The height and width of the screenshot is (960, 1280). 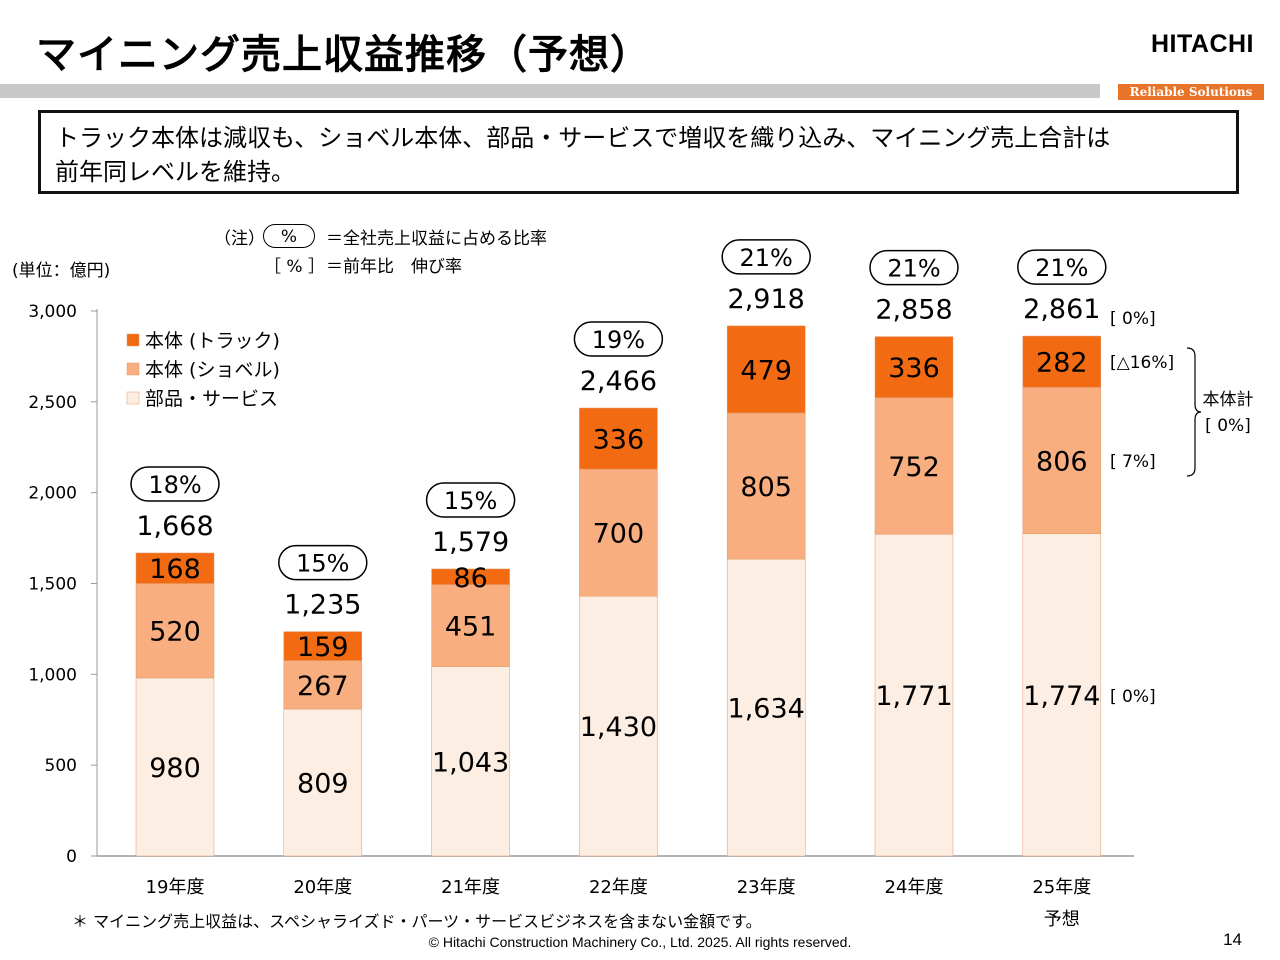 I want to click on note-growth-desc: ＝前年比 伸び率, so click(x=394, y=267).